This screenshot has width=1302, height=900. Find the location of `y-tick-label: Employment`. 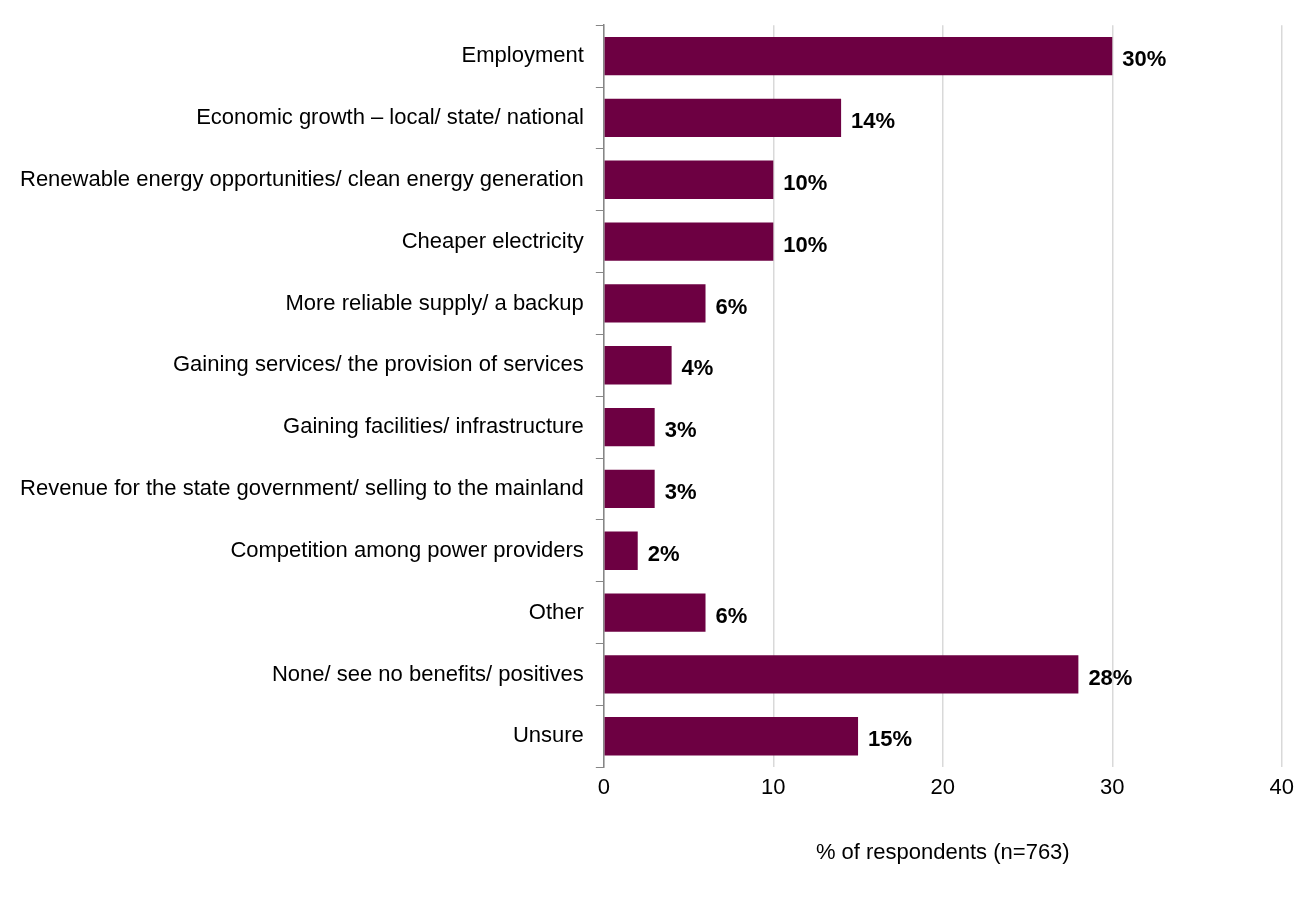

y-tick-label: Employment is located at coordinates (522, 55).